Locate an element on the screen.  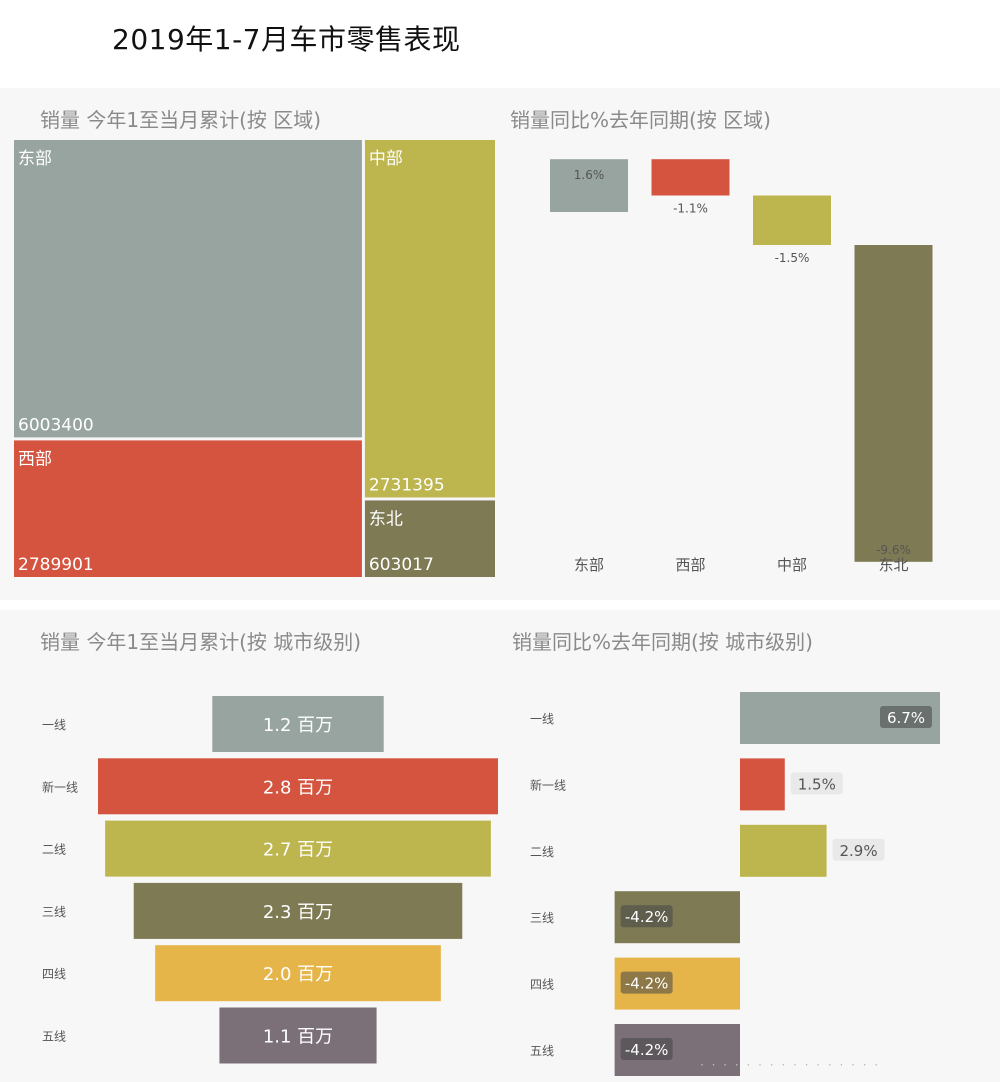
funnel-category-1: 新一线 is located at coordinates (60, 786).